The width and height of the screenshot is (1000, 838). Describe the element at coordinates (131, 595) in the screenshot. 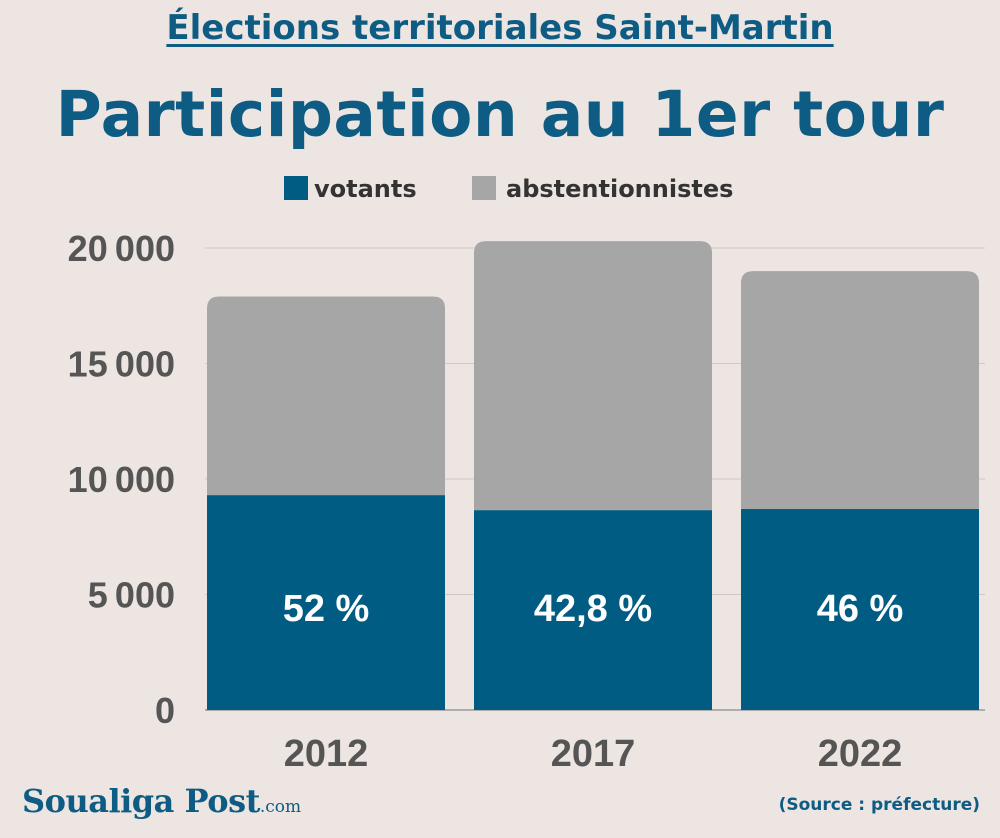

I see `y-tick-label: 5 000` at that location.